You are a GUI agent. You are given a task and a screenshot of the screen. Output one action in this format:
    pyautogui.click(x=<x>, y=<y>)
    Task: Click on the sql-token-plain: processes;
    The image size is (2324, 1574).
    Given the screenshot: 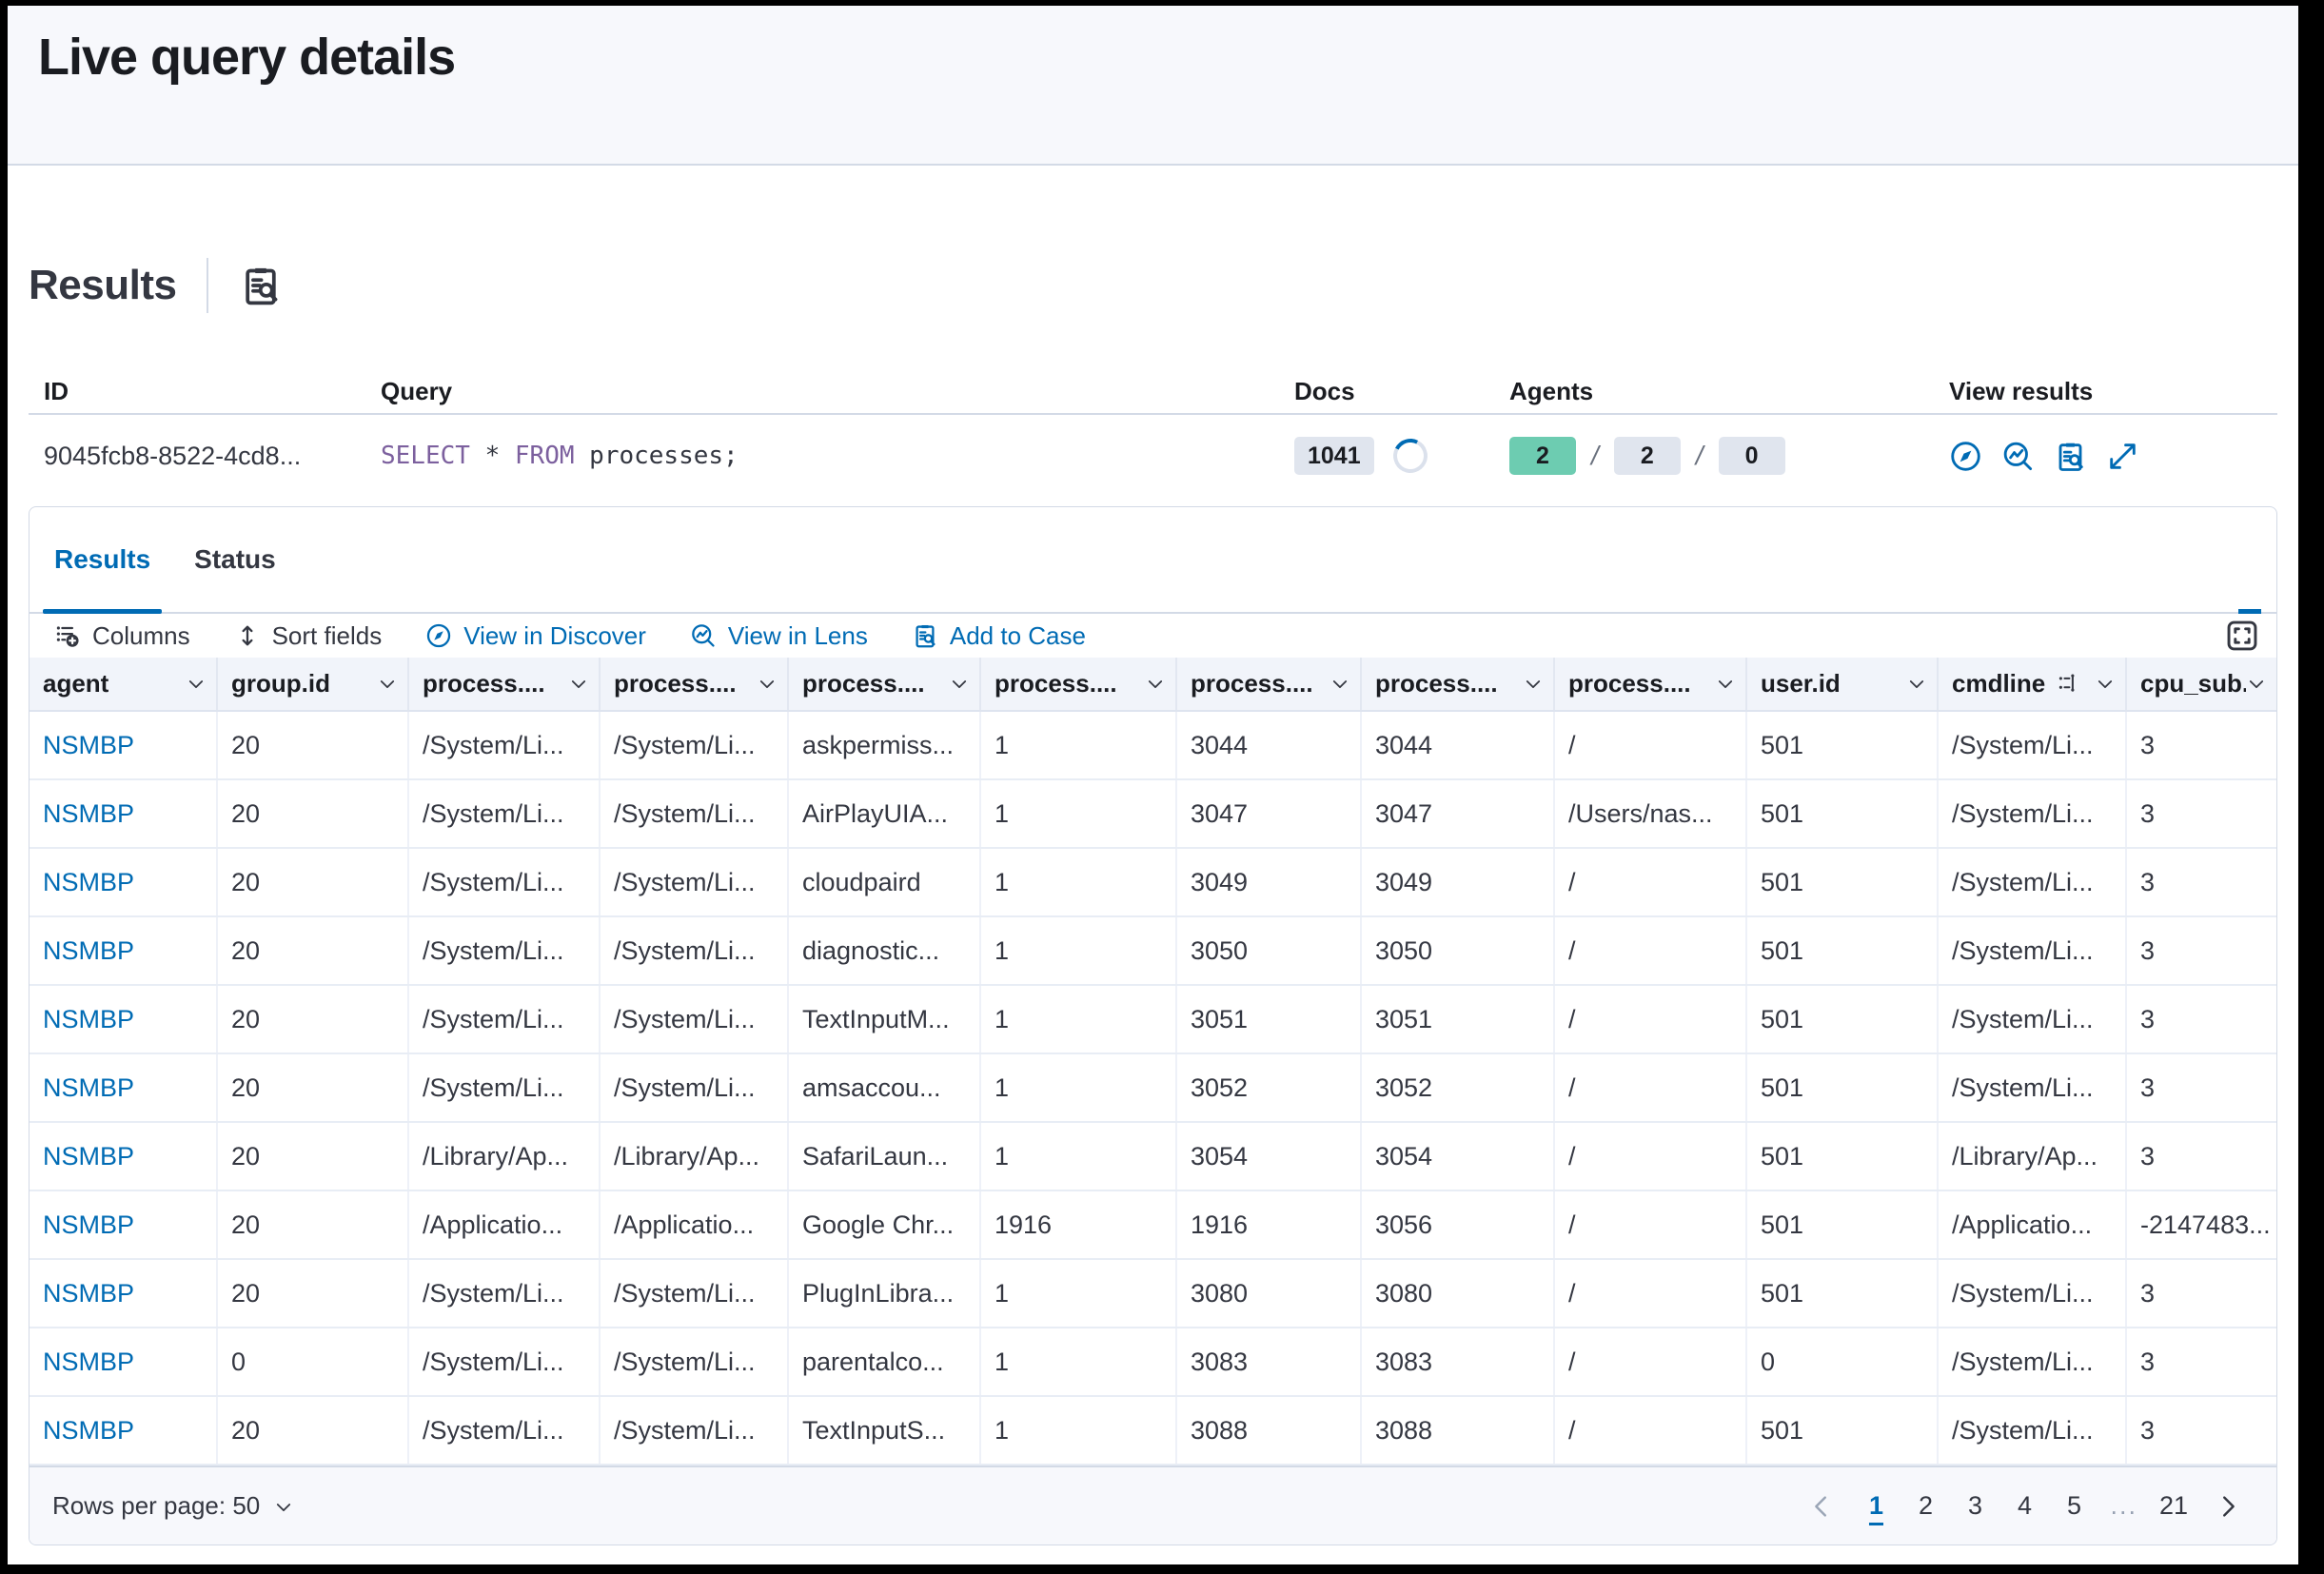 What is the action you would take?
    pyautogui.click(x=656, y=456)
    